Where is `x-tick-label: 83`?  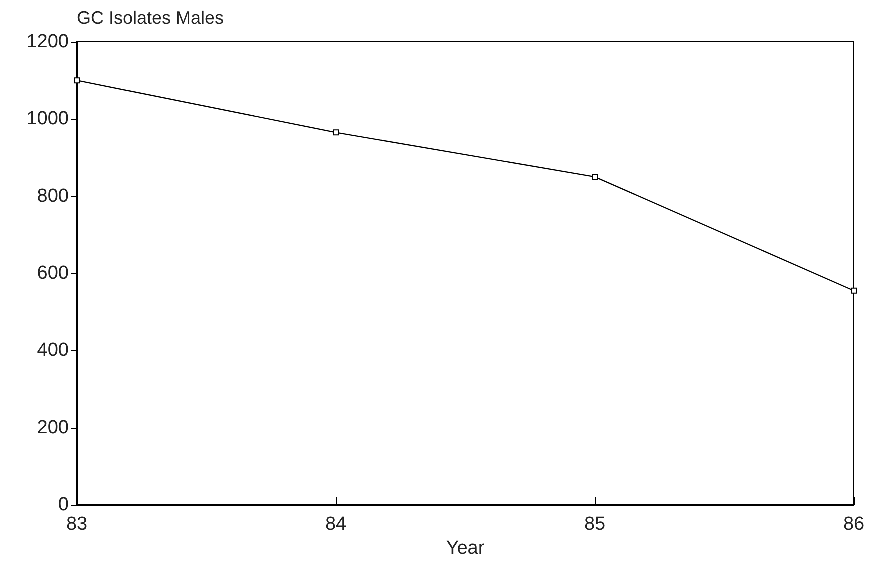
x-tick-label: 83 is located at coordinates (77, 524).